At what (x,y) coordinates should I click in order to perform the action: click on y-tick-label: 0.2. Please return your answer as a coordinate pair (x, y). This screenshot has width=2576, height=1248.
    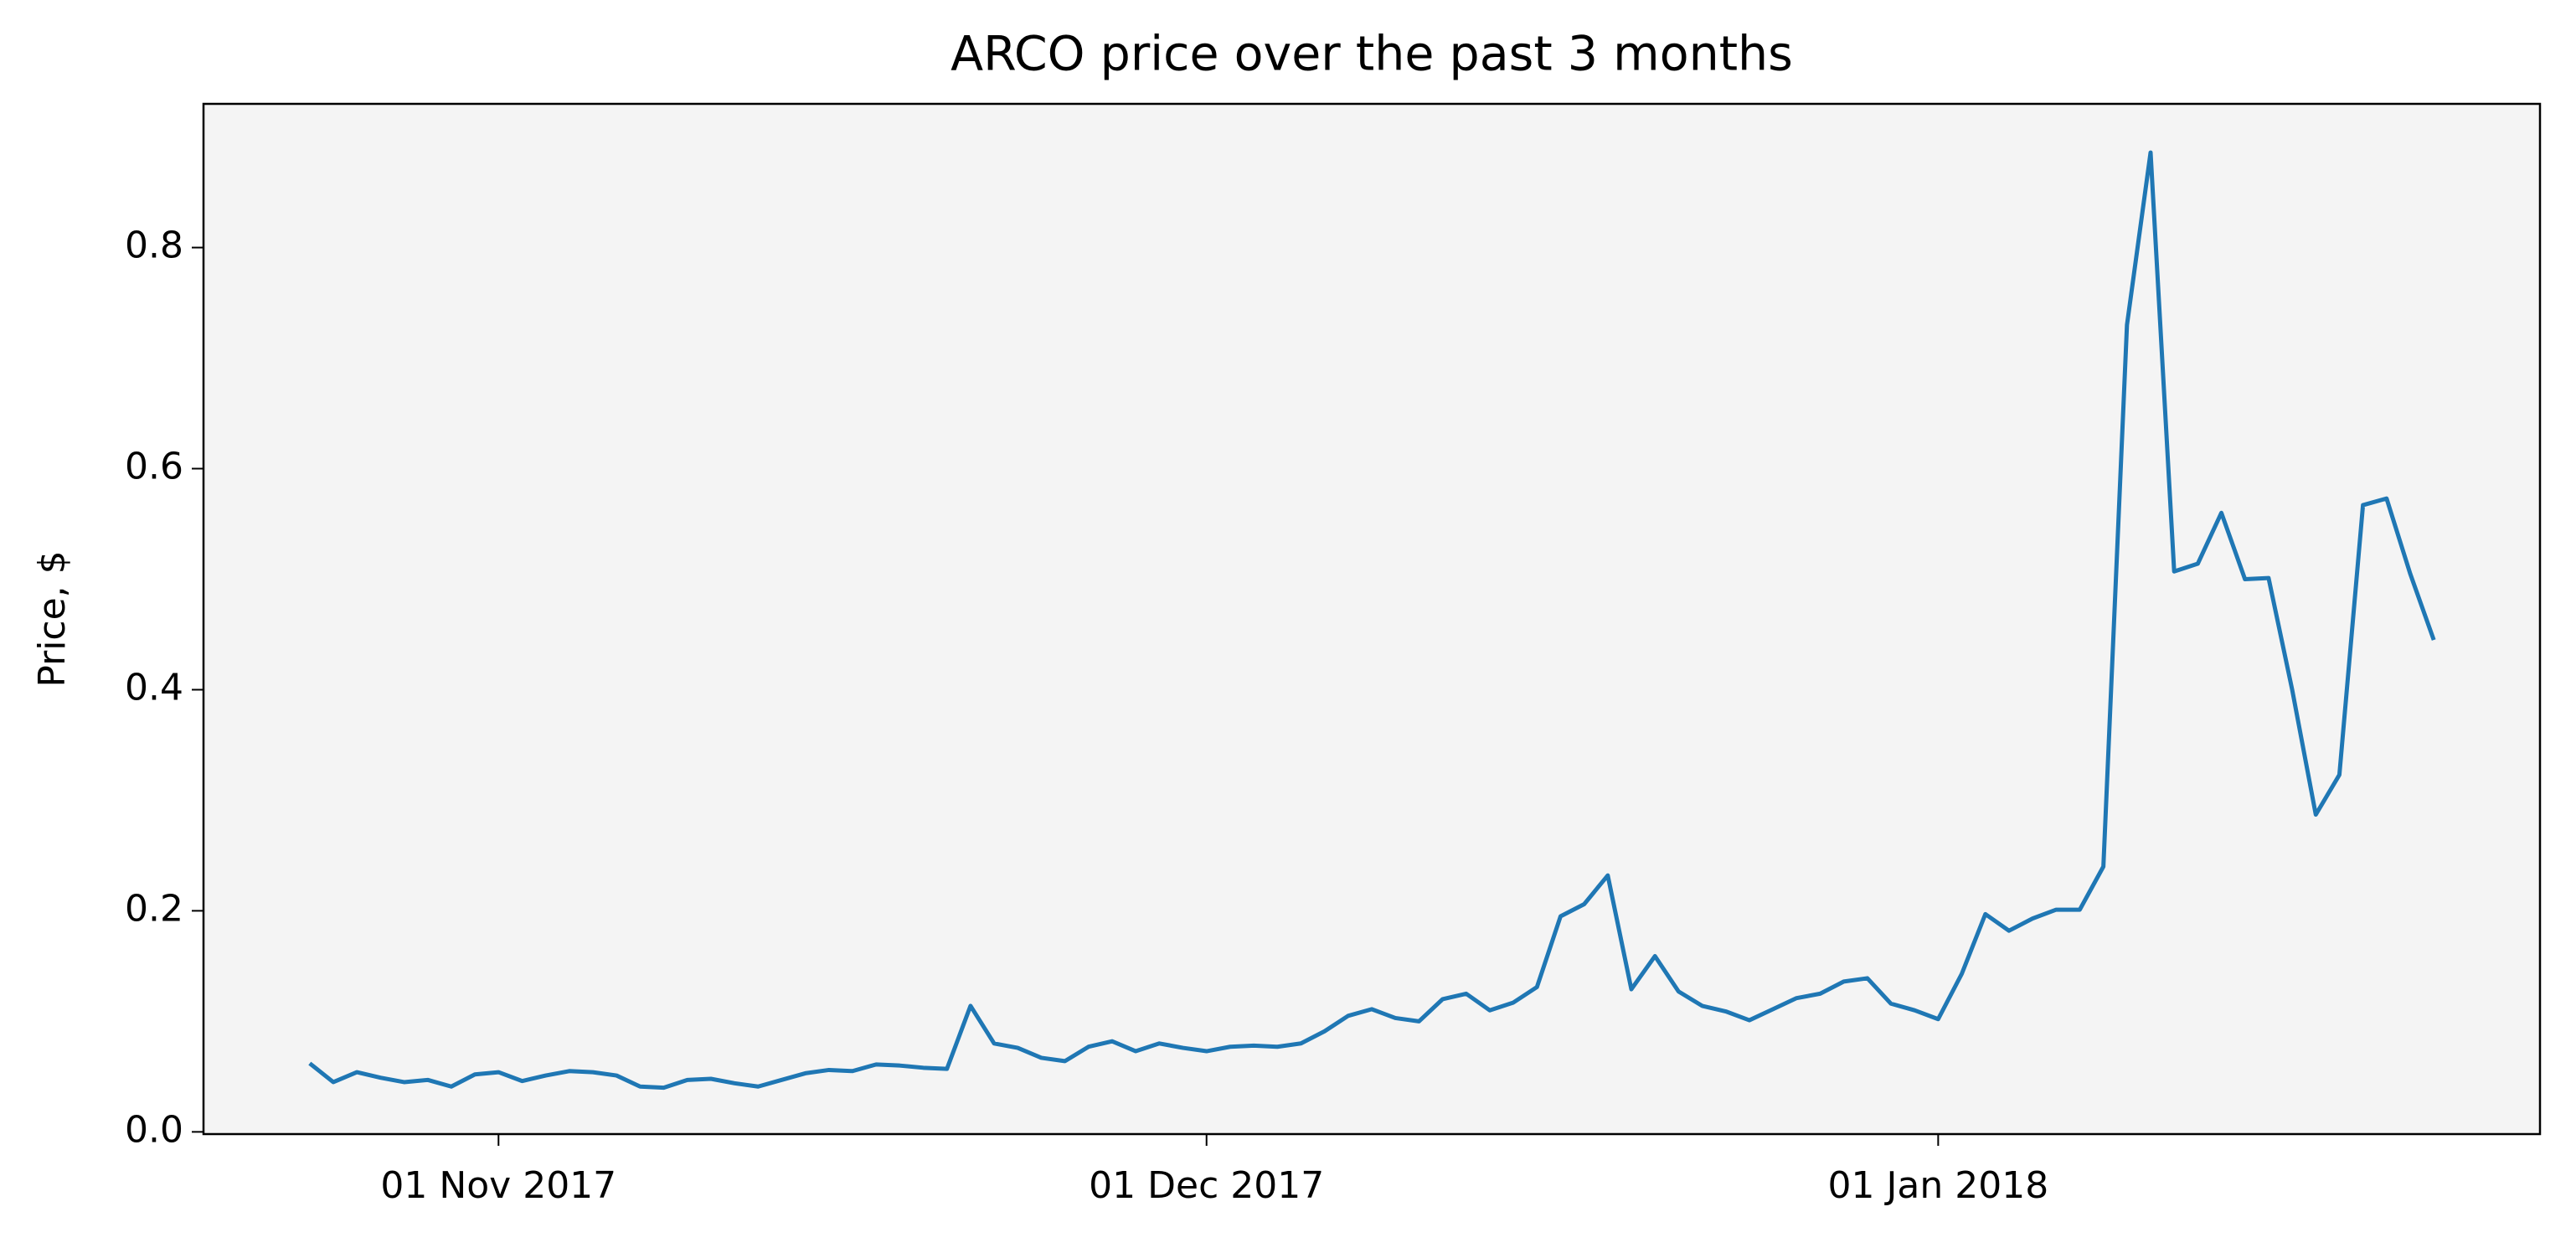
    Looking at the image, I should click on (154, 909).